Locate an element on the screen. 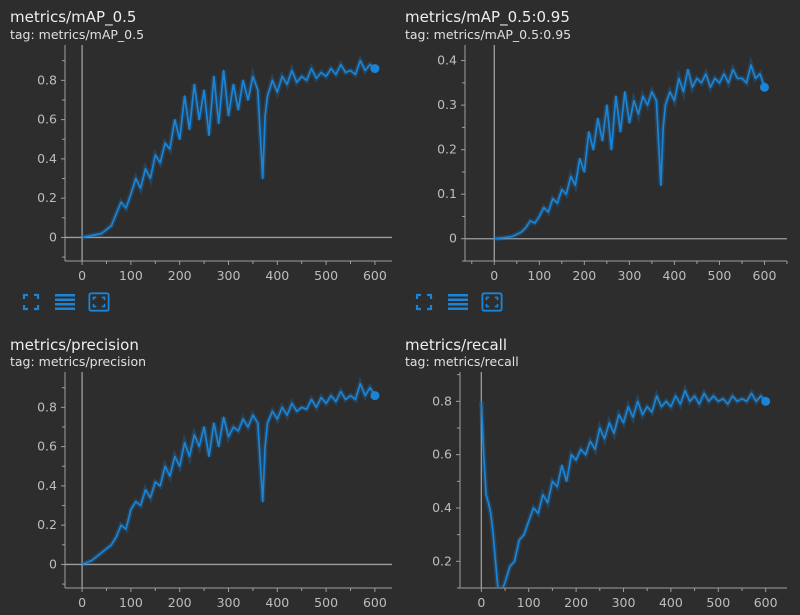 The height and width of the screenshot is (615, 800). y-tick-label: 0.1 is located at coordinates (447, 193).